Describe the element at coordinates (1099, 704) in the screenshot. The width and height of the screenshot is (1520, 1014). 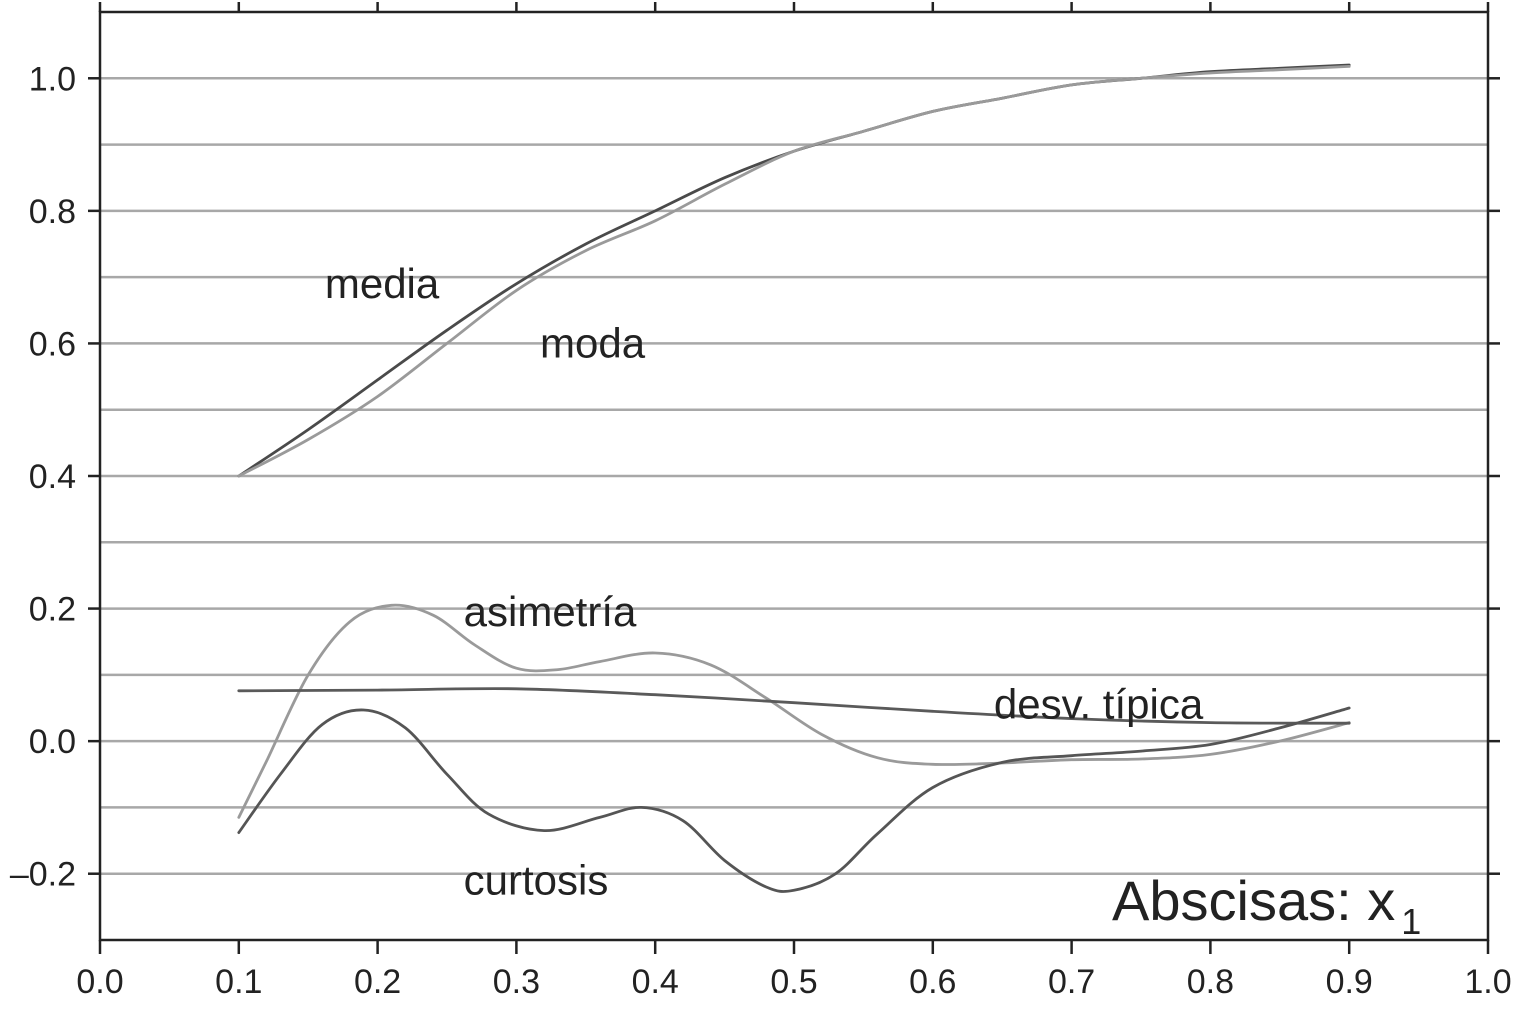
I see `curve-label: desv. típica` at that location.